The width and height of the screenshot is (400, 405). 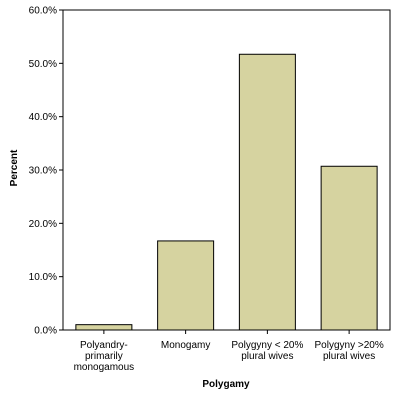 What do you see at coordinates (43, 277) in the screenshot?
I see `y-tick-label: 10.0%` at bounding box center [43, 277].